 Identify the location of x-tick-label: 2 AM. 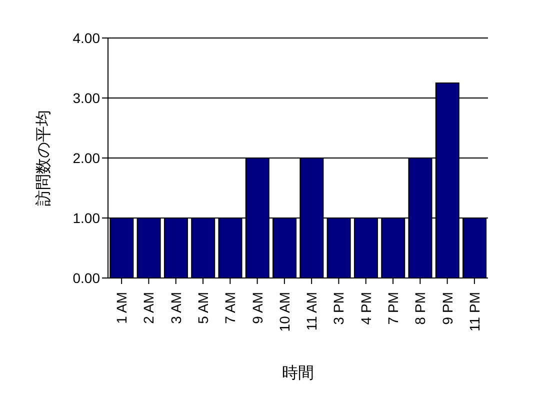
(148, 308).